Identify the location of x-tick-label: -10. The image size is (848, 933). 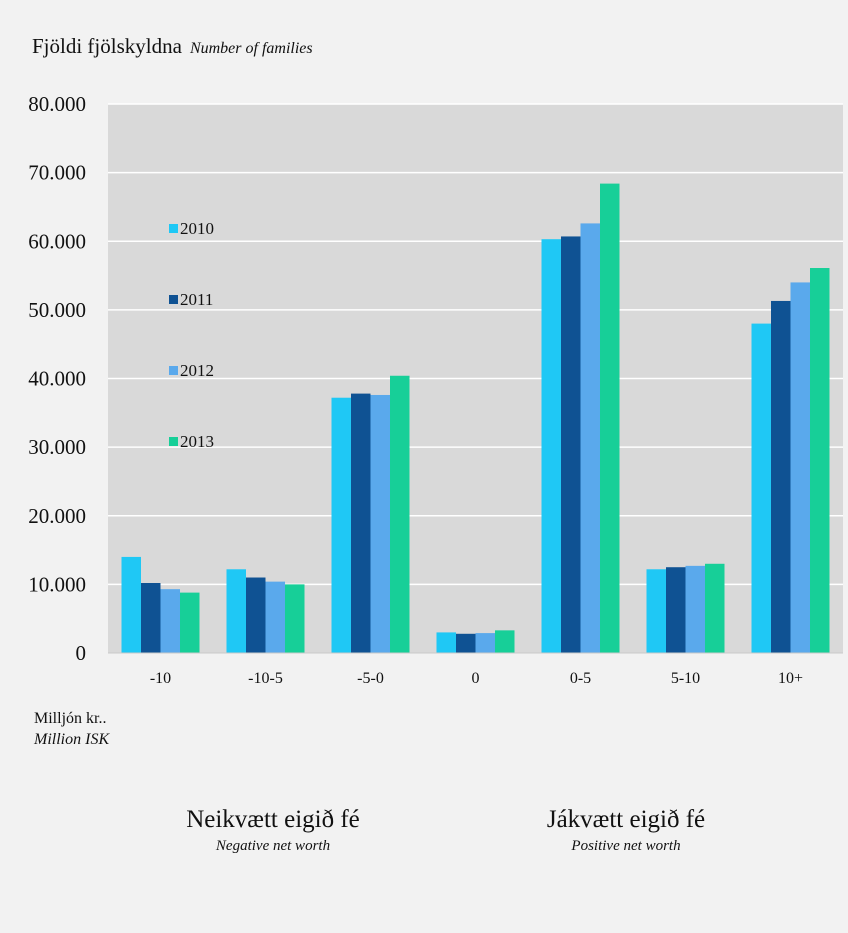
(160, 678).